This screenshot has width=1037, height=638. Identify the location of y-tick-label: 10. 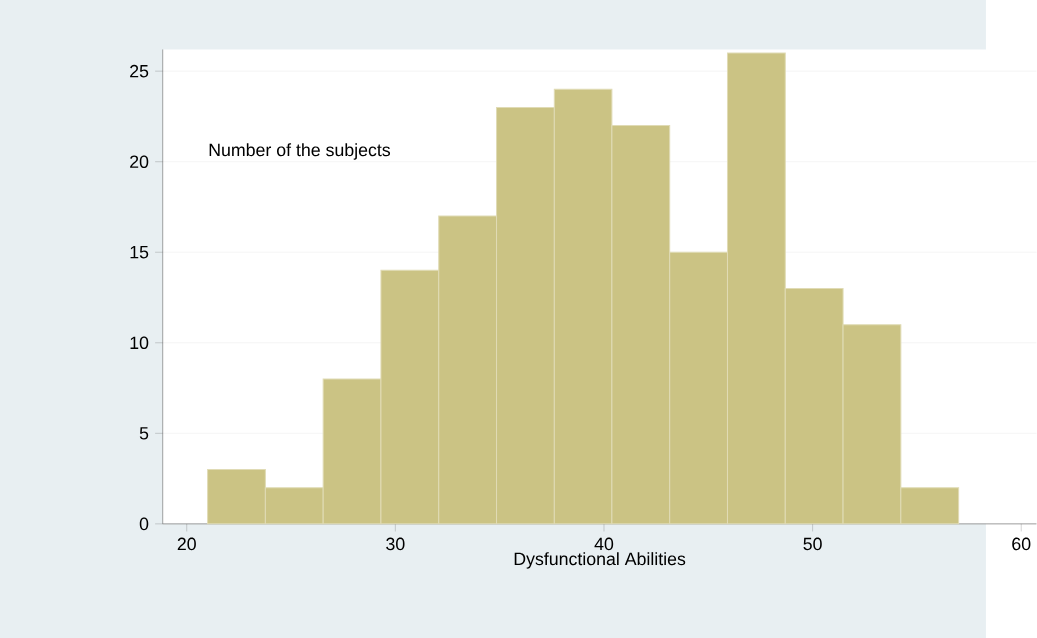
(139, 343).